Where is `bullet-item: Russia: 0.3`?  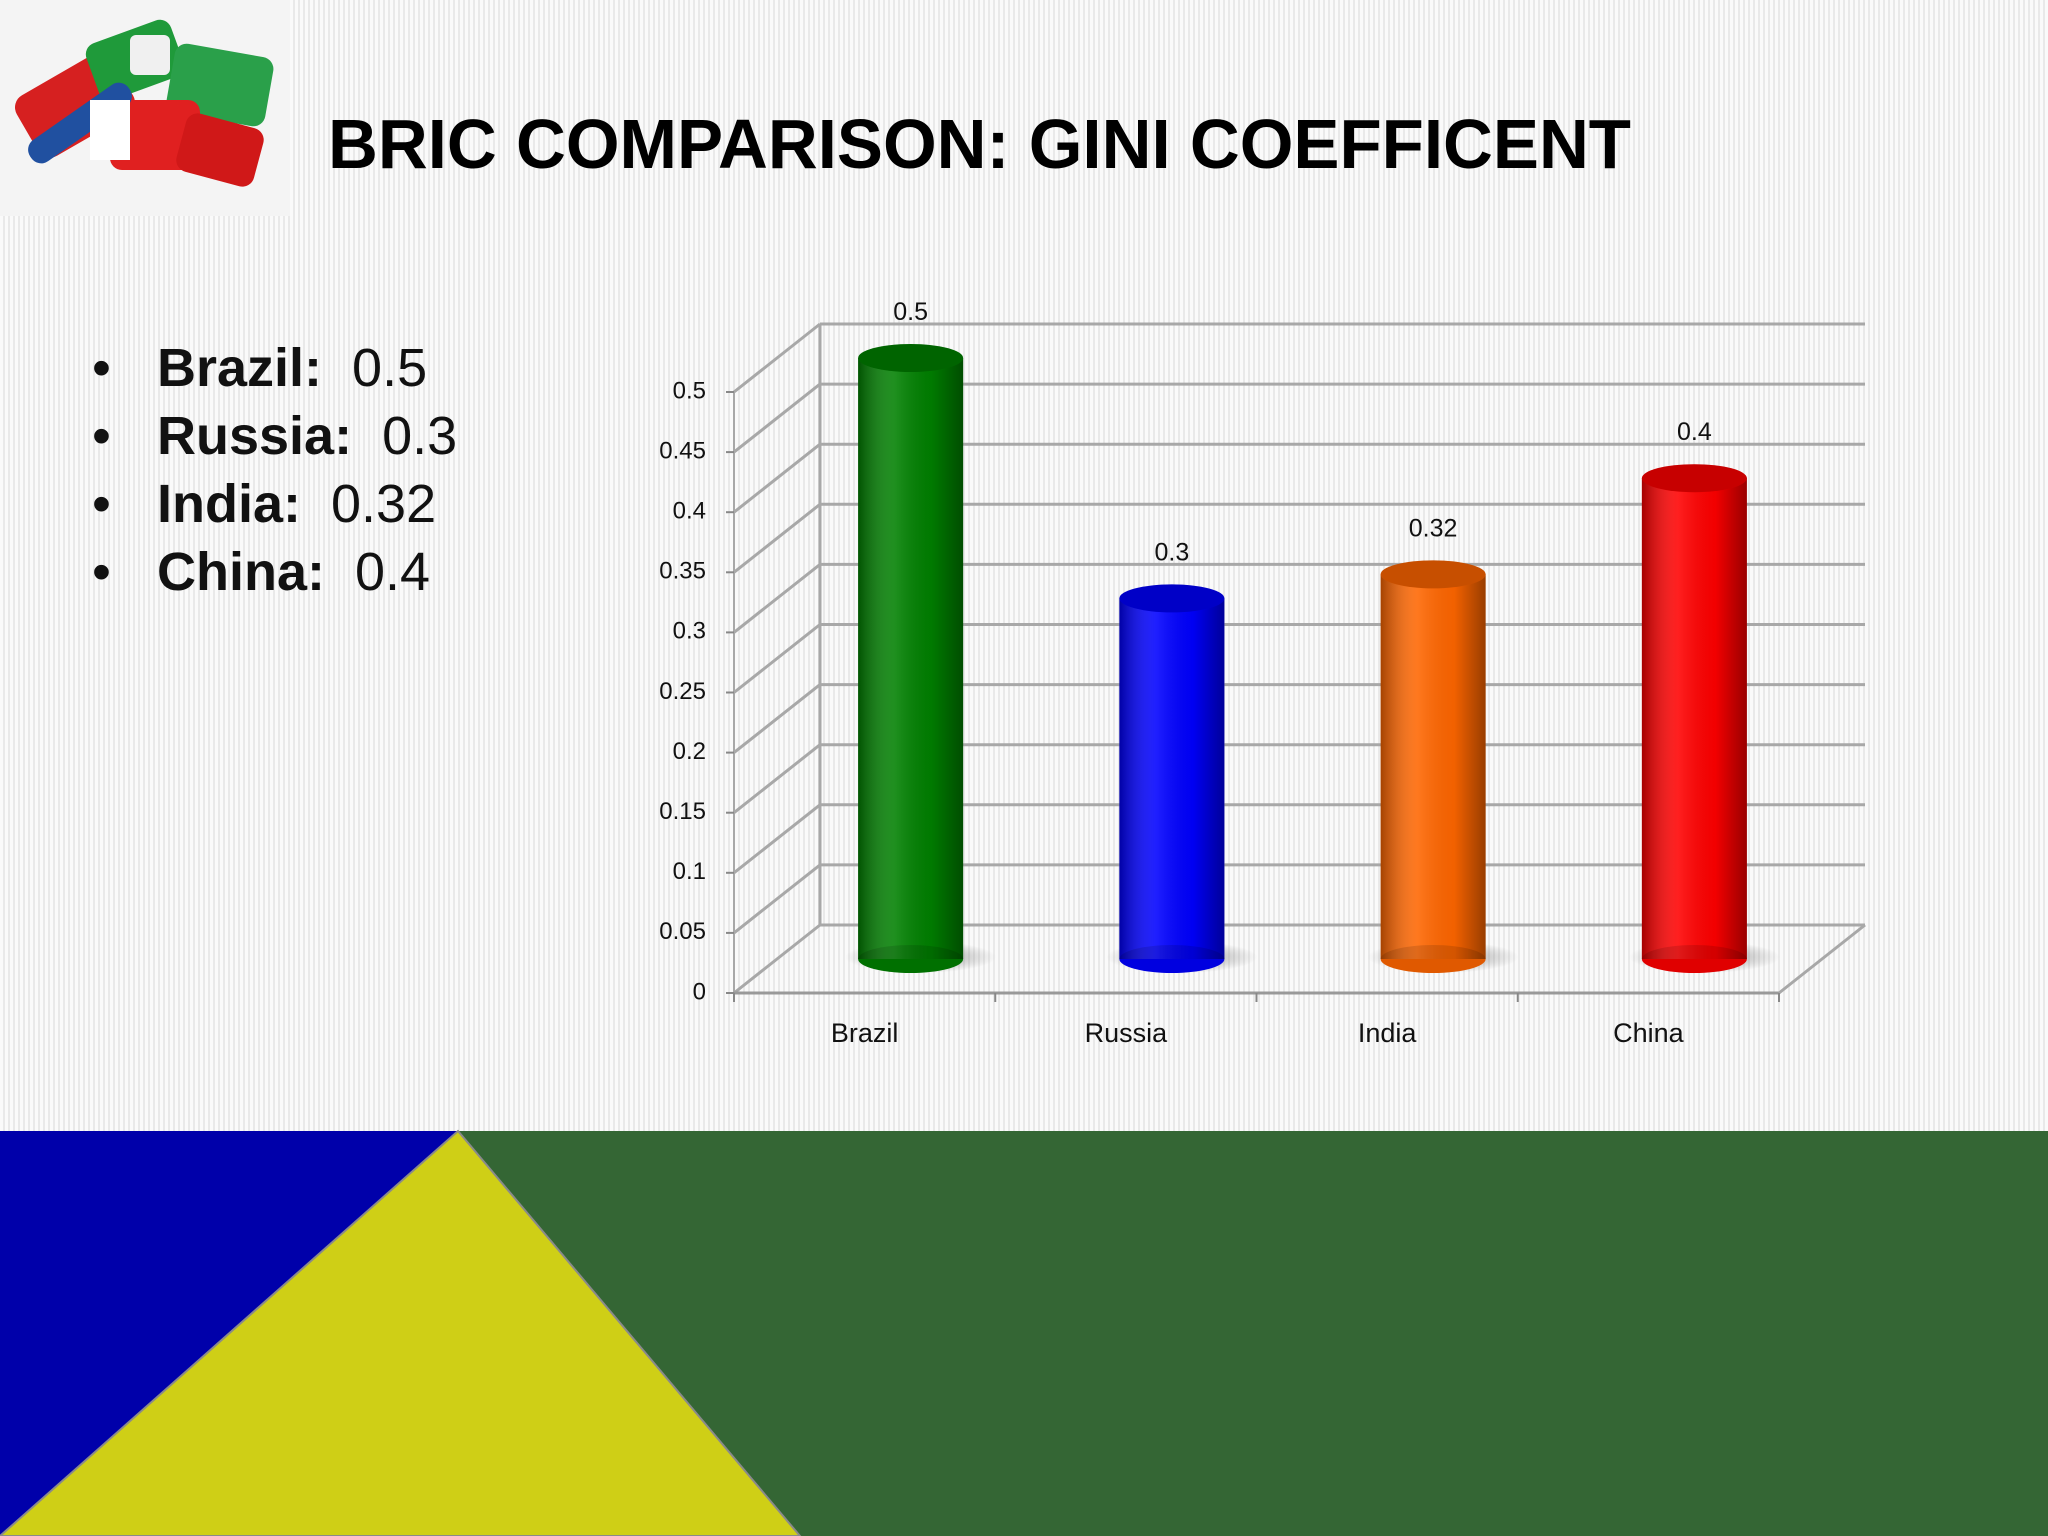
bullet-item: Russia: 0.3 is located at coordinates (307, 436).